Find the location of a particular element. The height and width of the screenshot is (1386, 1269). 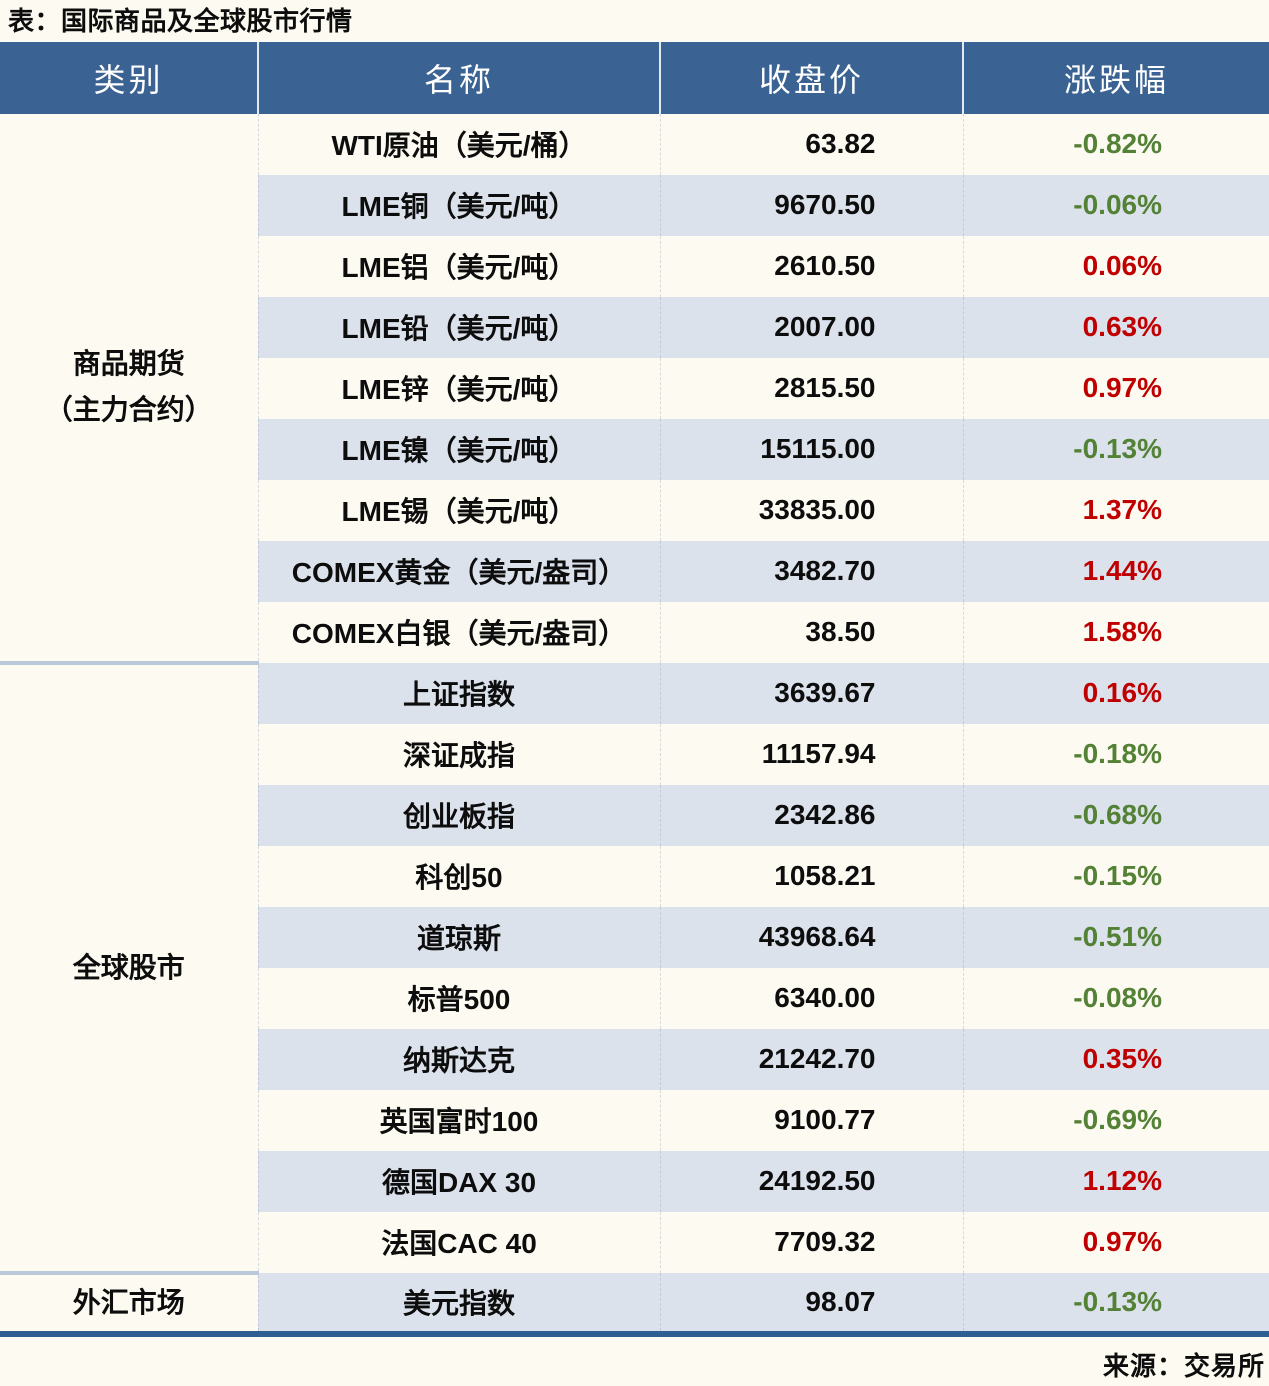

table-row: COMEX白银（美元/盎司） 38.50 1.58% is located at coordinates (634, 632).